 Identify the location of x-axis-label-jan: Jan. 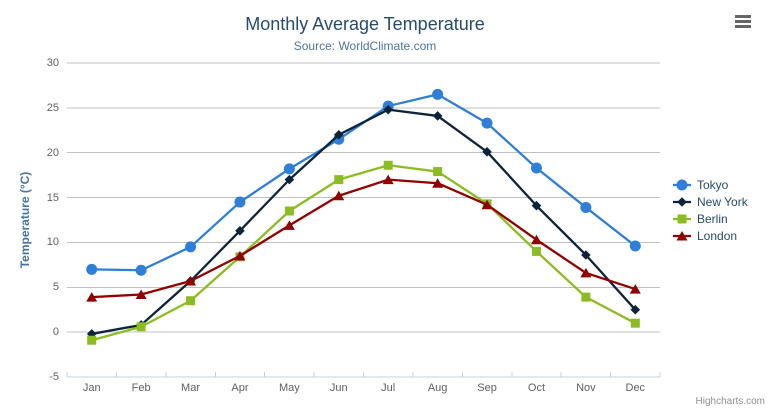
(91, 388).